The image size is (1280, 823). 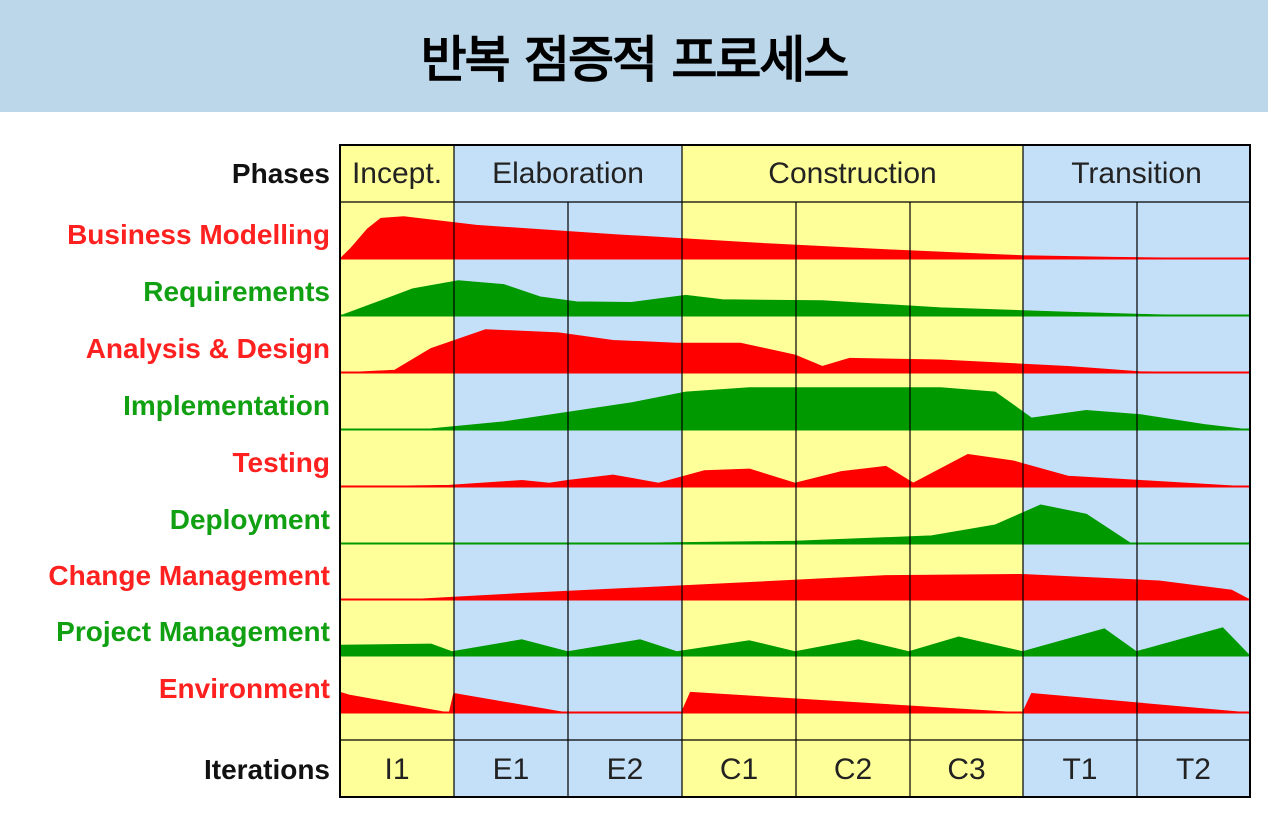 What do you see at coordinates (226, 405) in the screenshot?
I see `discipline-label: Implementation` at bounding box center [226, 405].